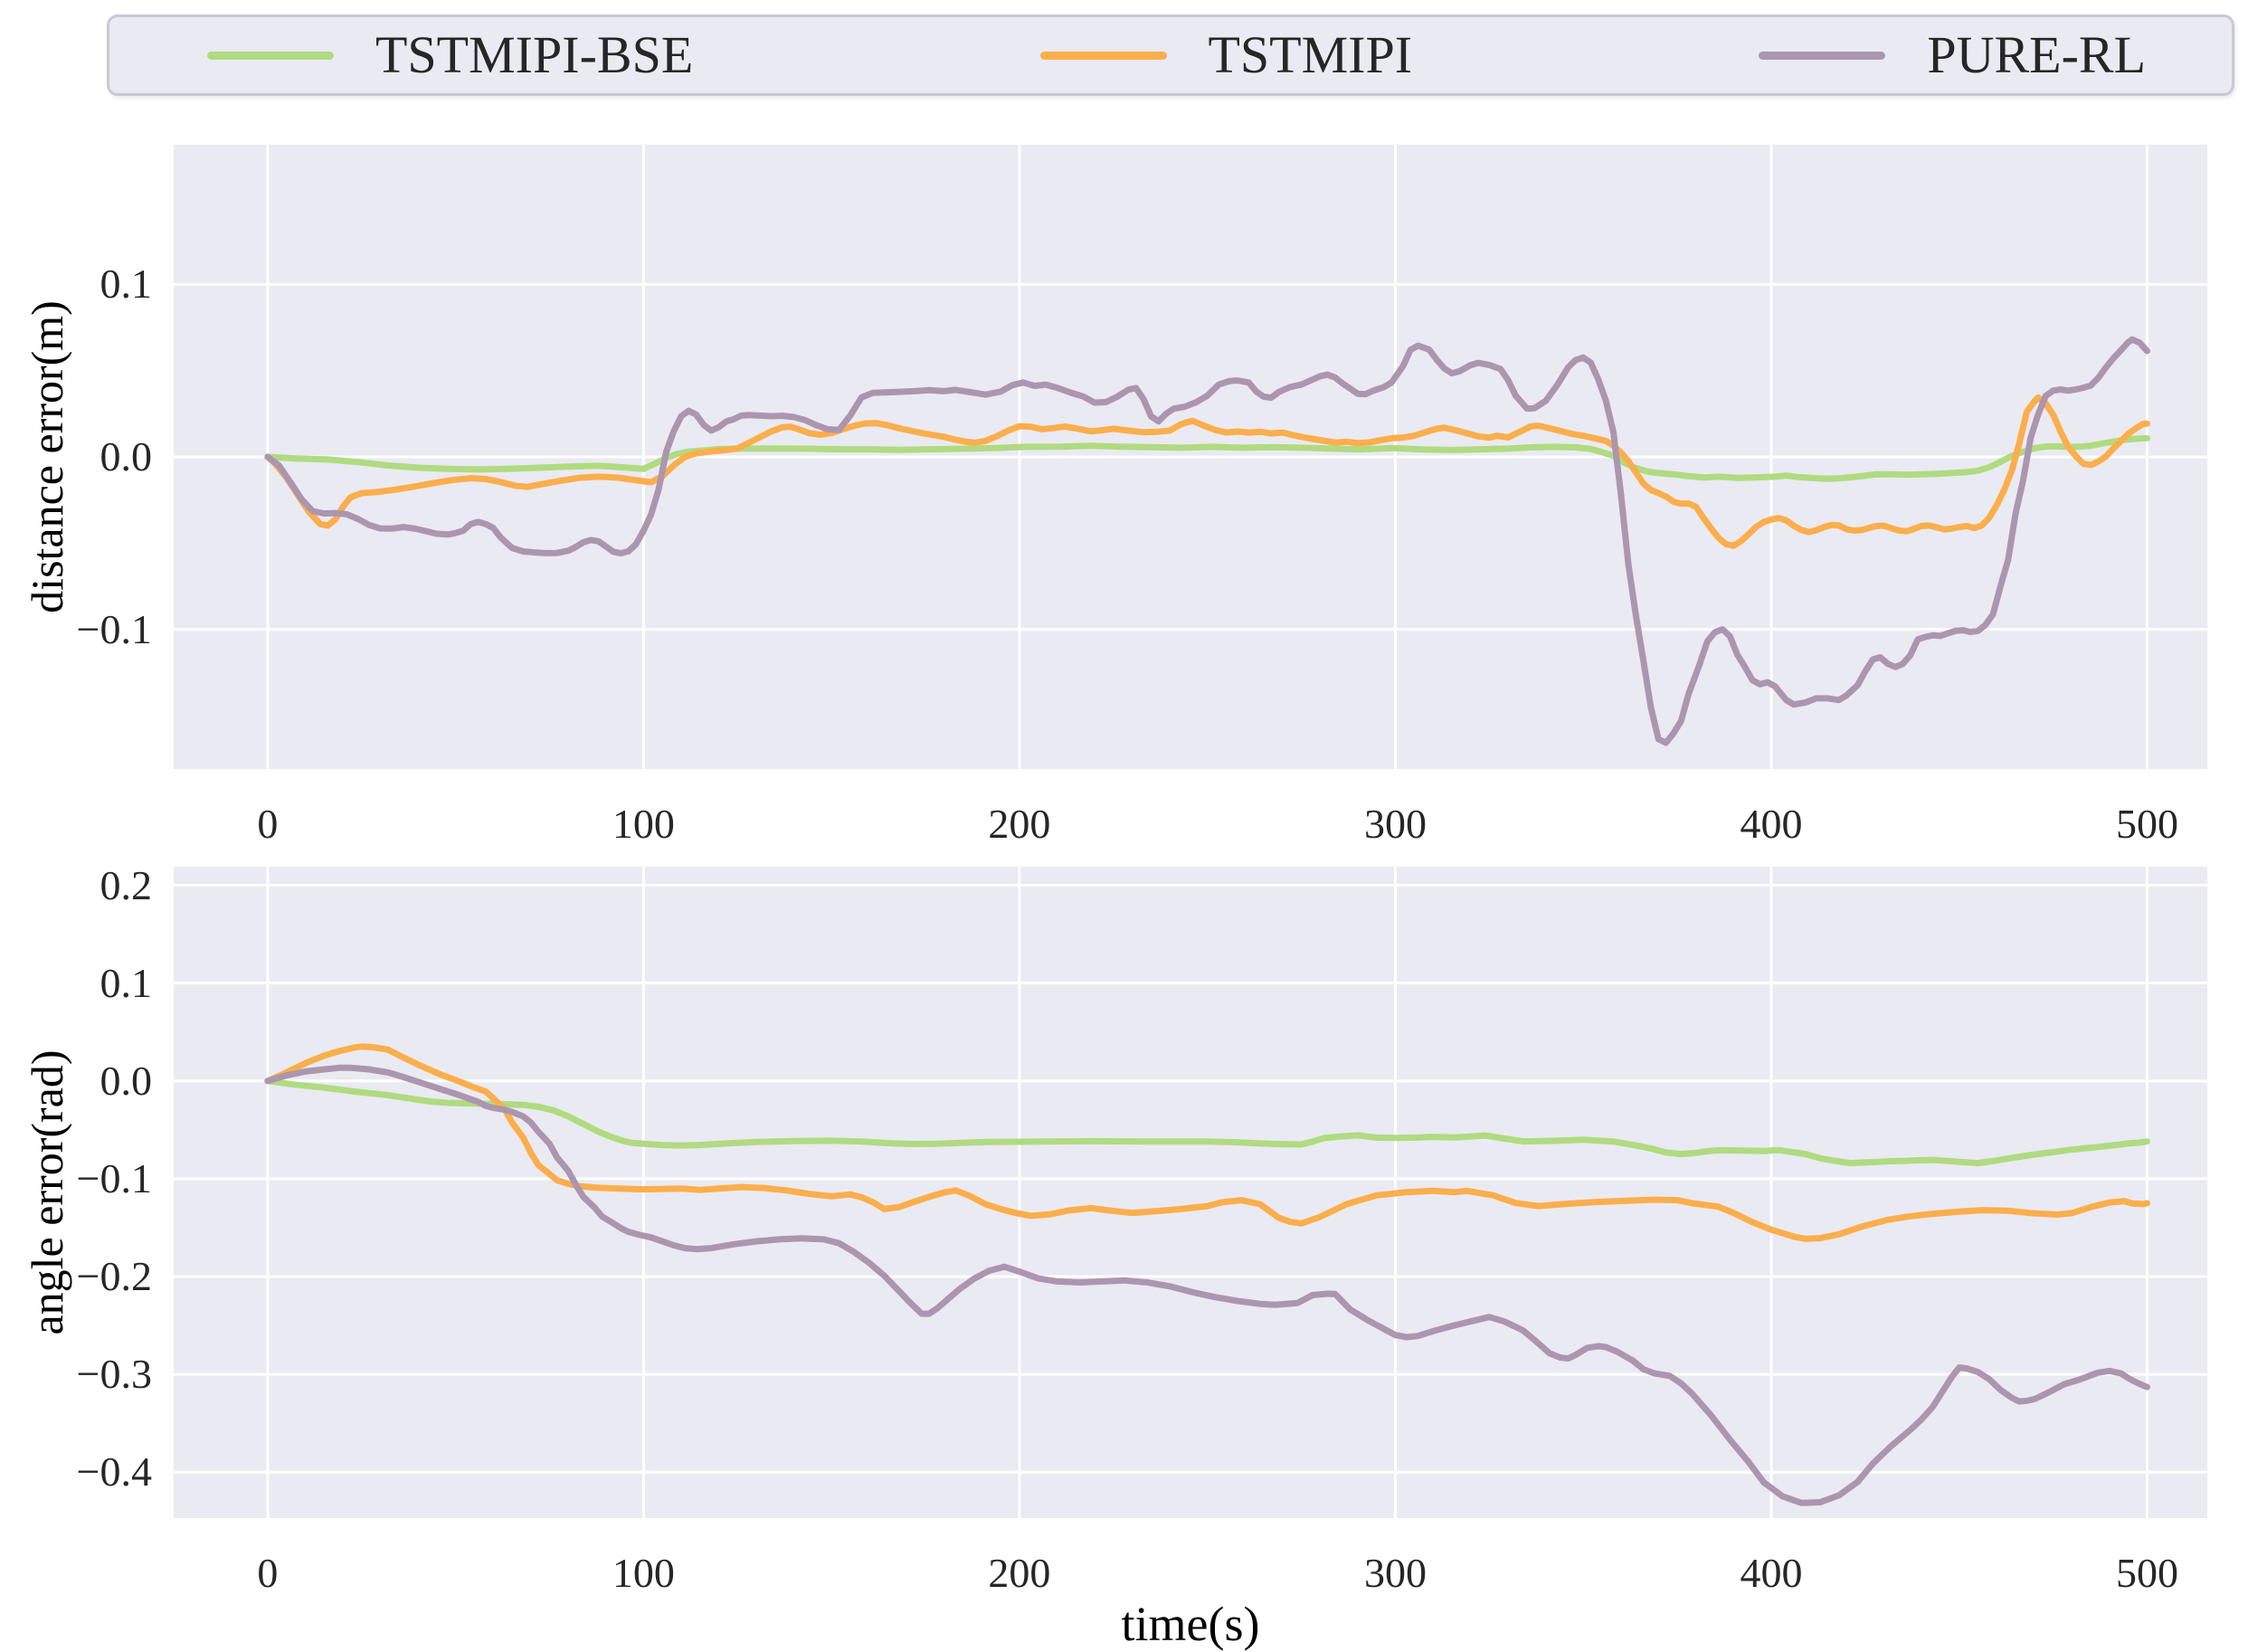  Describe the element at coordinates (126, 884) in the screenshot. I see `y-tick-label: 0.2` at that location.